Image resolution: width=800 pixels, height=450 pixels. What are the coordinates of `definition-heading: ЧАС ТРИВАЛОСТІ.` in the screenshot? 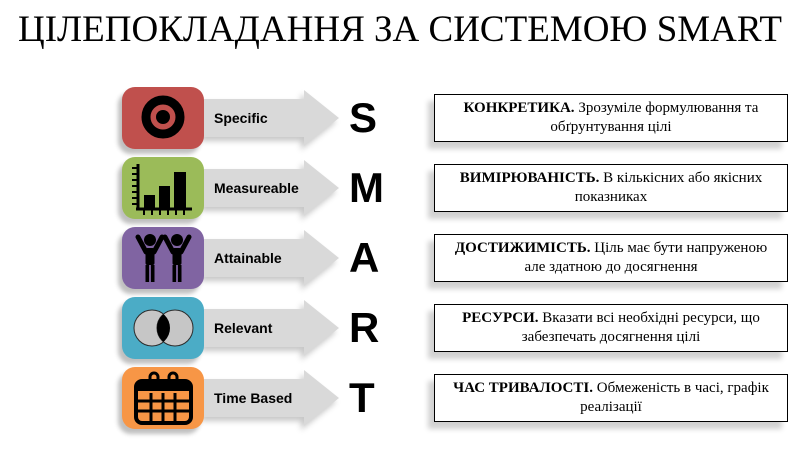 It's located at (523, 387).